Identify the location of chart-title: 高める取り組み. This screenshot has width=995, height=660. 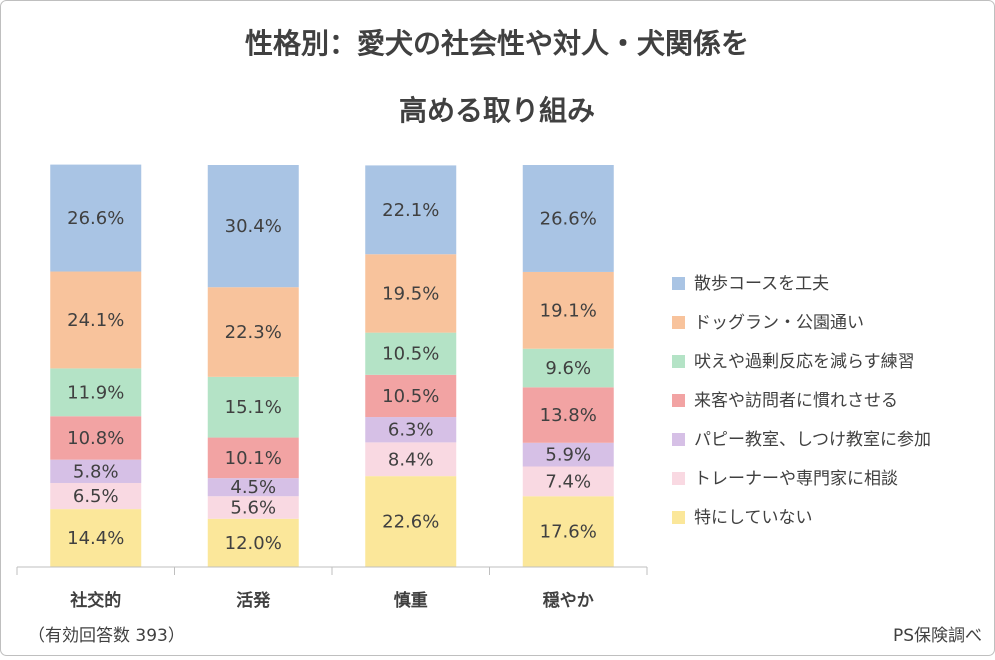
(497, 110).